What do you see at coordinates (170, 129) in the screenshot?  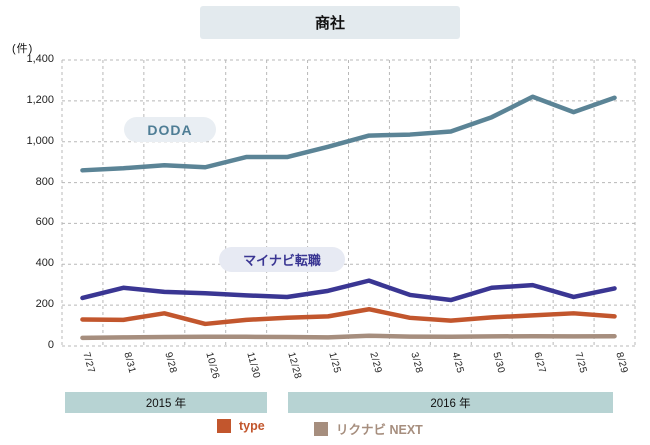 I see `series-label-doda: DODA` at bounding box center [170, 129].